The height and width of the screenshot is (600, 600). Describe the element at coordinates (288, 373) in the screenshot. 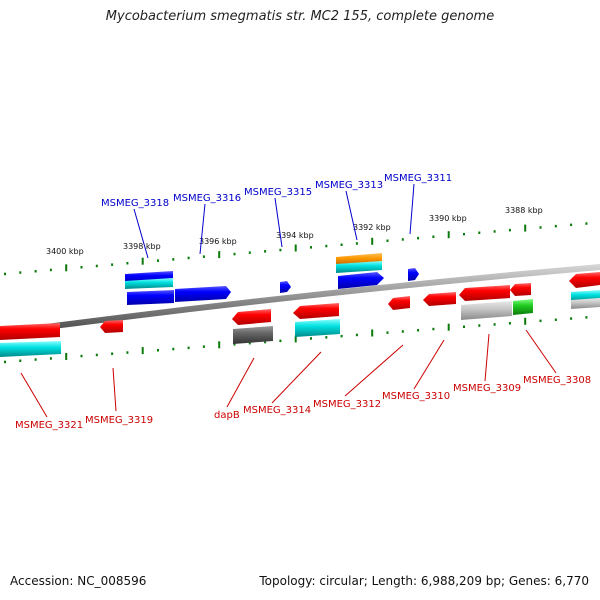

I see `bottom-leader-lines` at that location.